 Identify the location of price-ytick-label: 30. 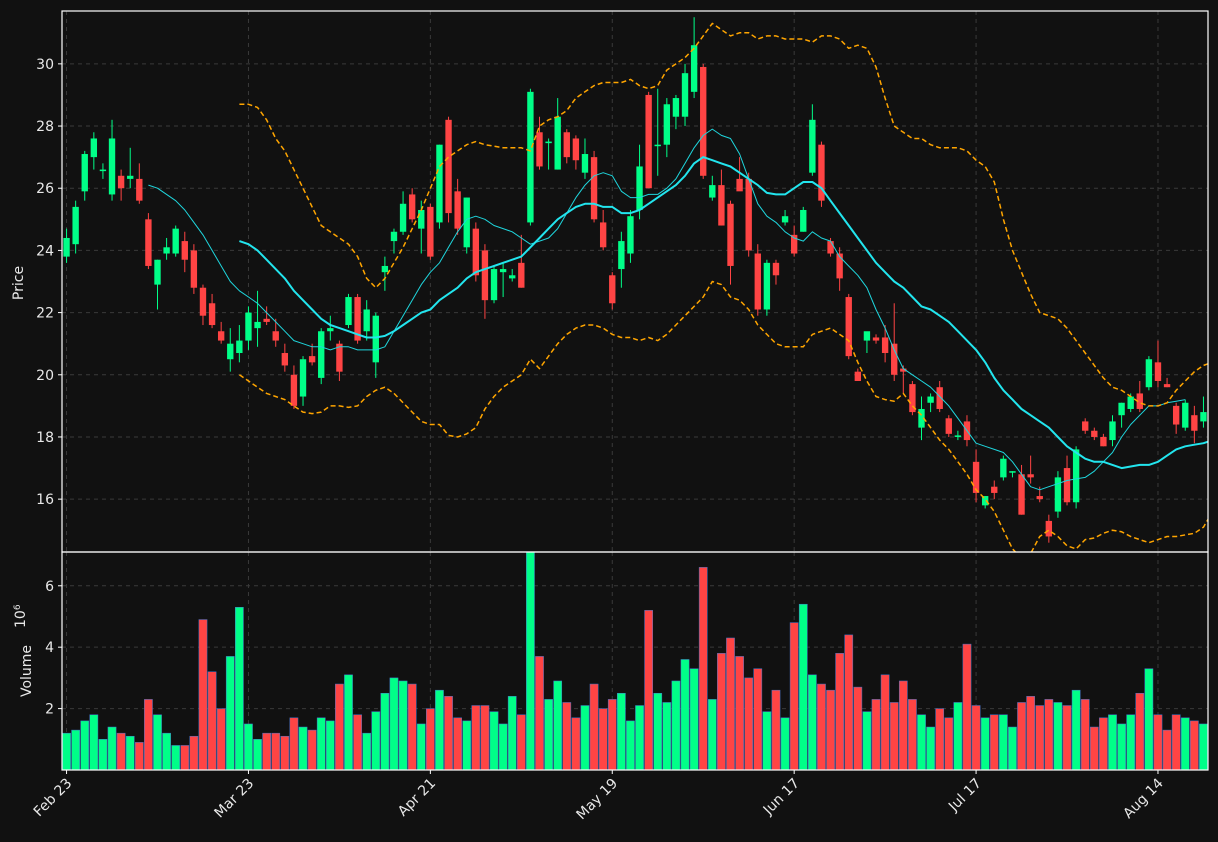
(45, 65).